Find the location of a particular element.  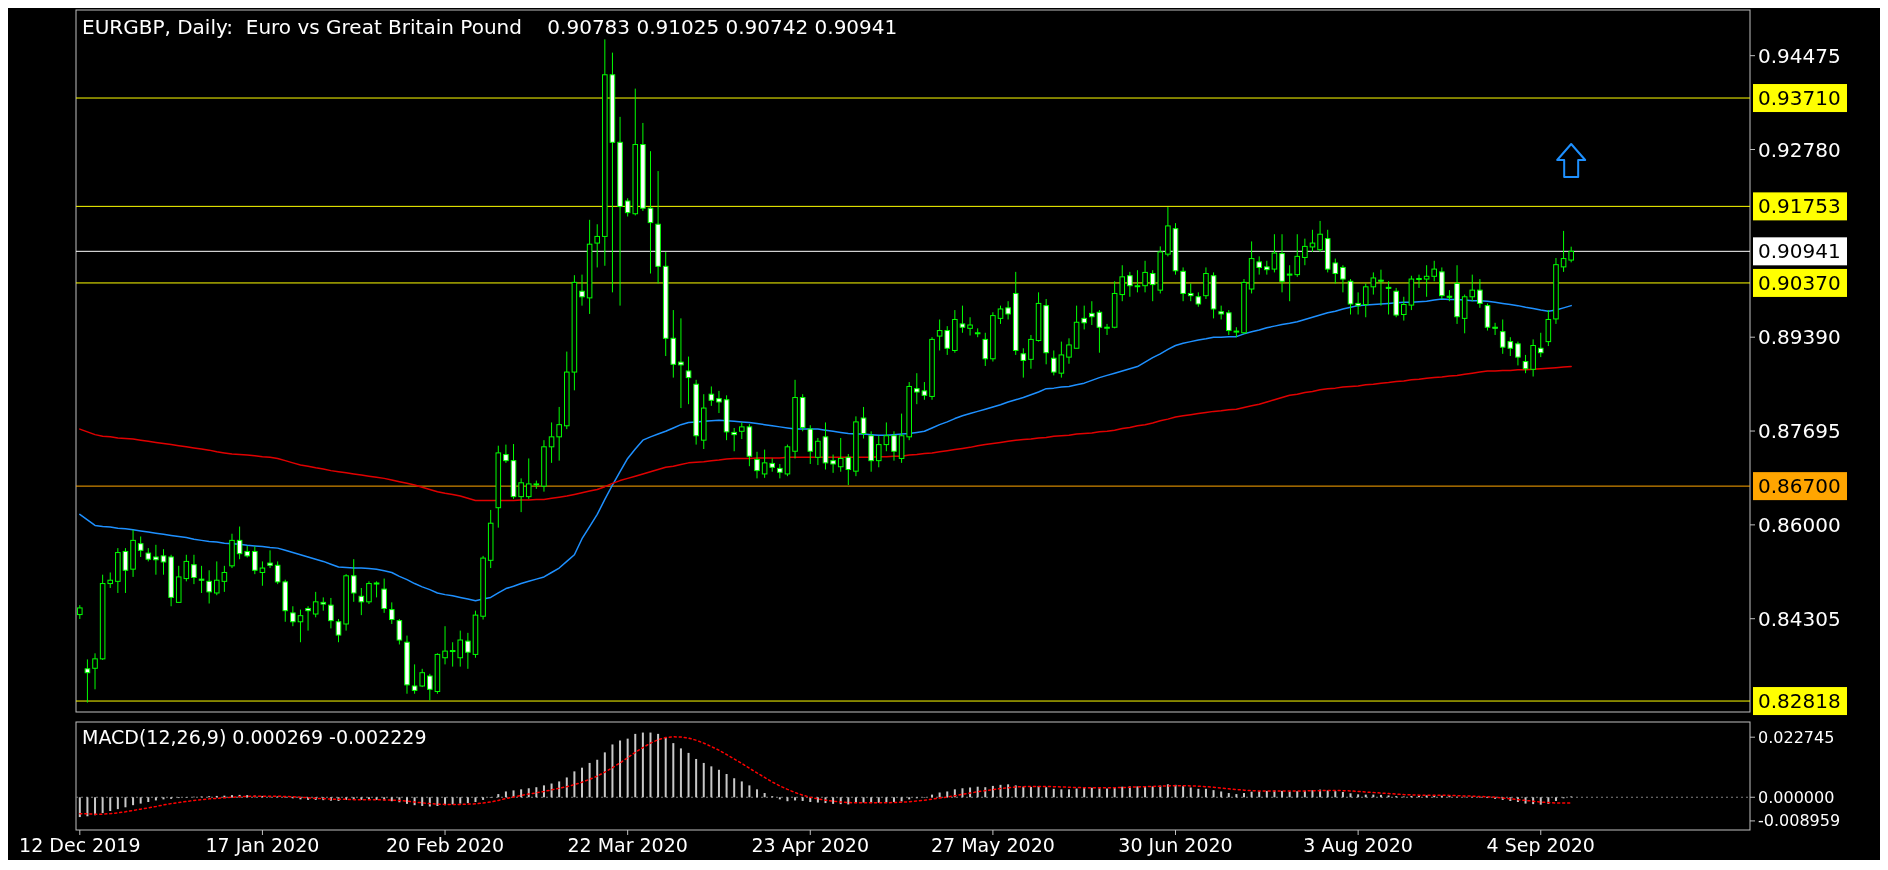

y-tick-label: 0.89390 is located at coordinates (1799, 337).